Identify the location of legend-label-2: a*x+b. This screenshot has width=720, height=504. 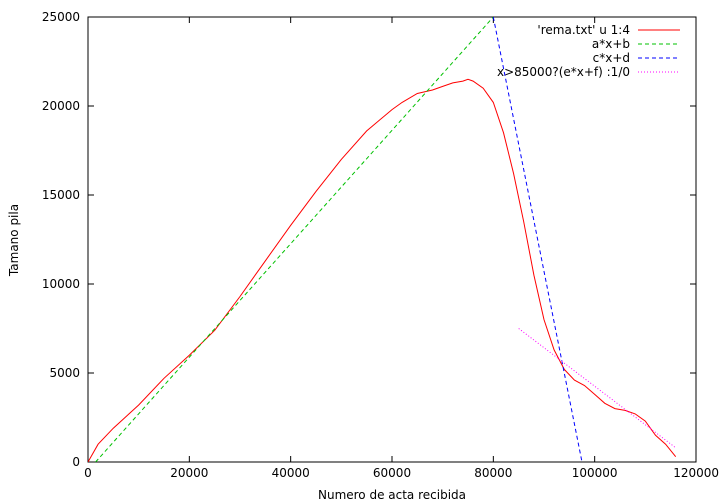
(611, 44).